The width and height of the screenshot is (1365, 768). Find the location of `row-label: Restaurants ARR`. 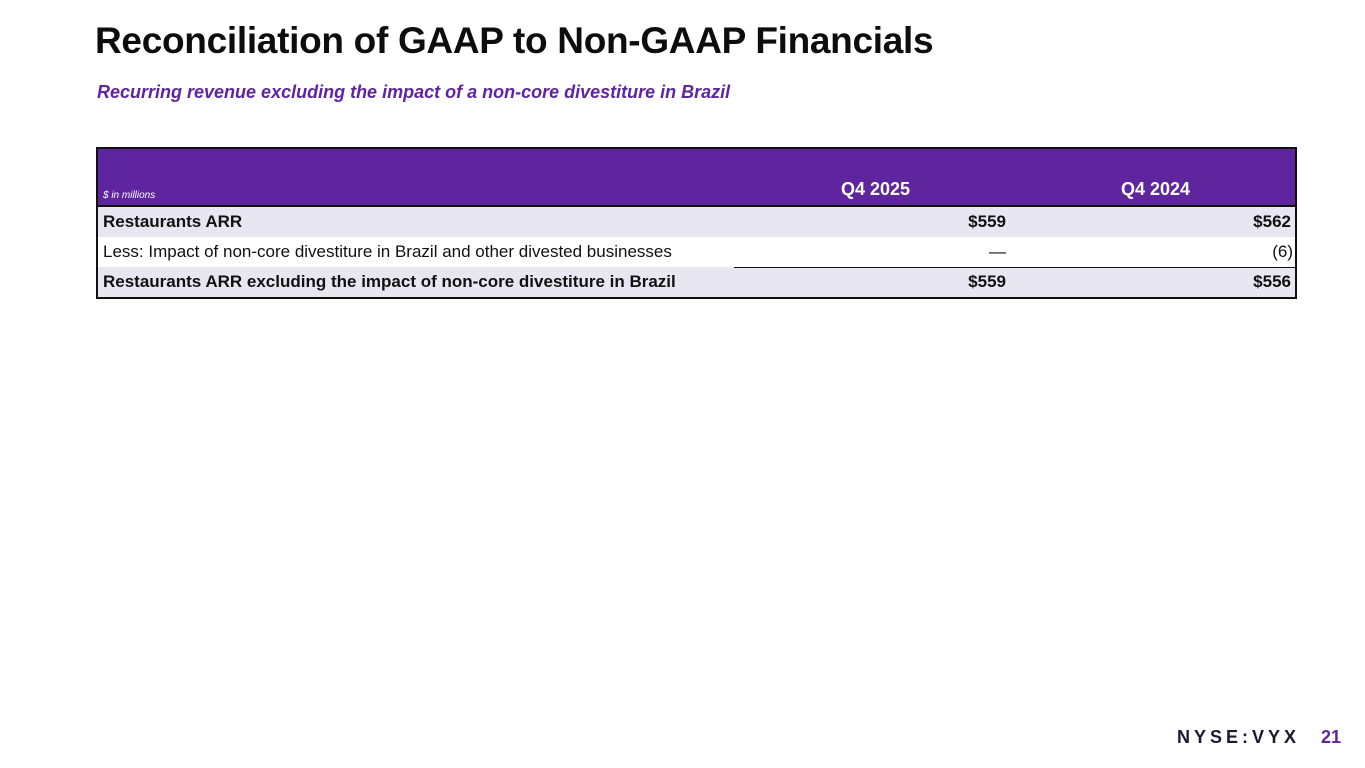

row-label: Restaurants ARR is located at coordinates (173, 221).